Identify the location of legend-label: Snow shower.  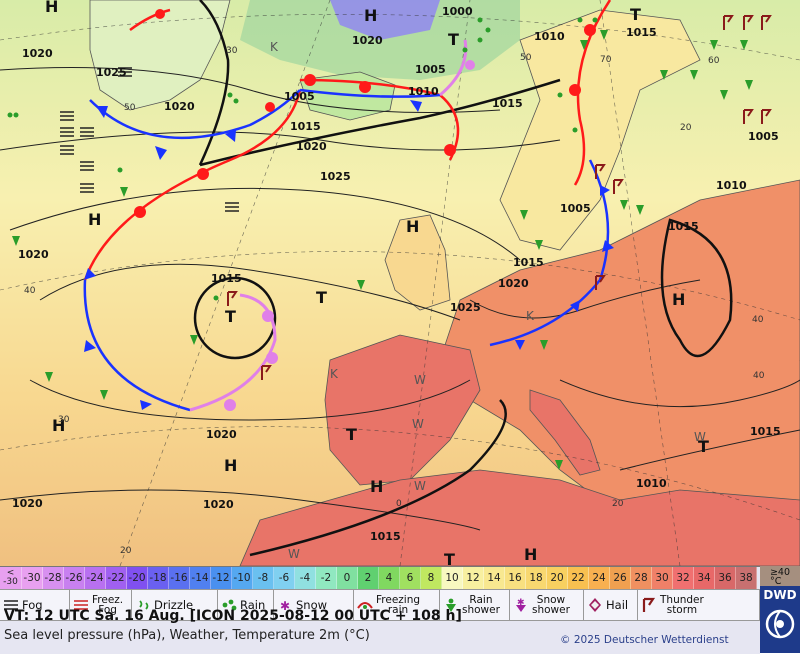
(551, 605).